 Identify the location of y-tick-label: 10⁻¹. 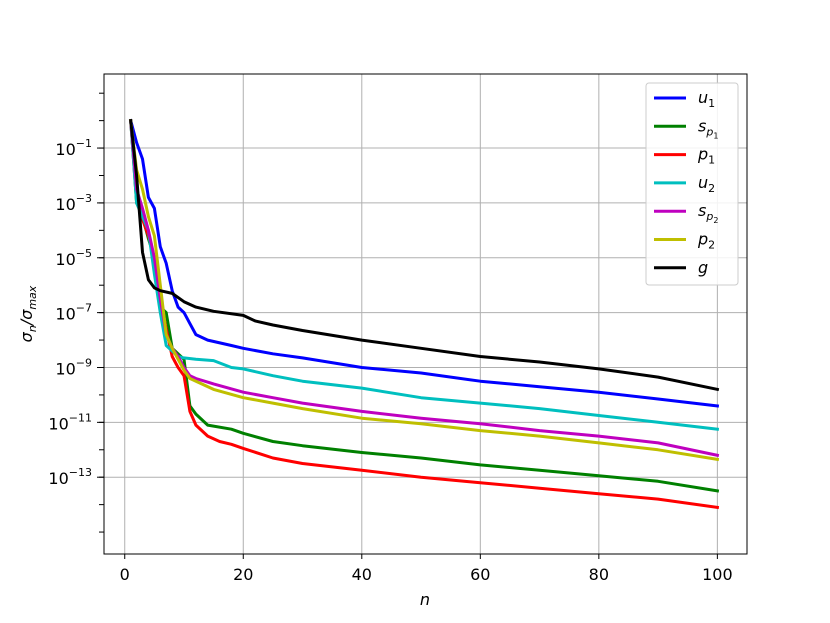
(73, 148).